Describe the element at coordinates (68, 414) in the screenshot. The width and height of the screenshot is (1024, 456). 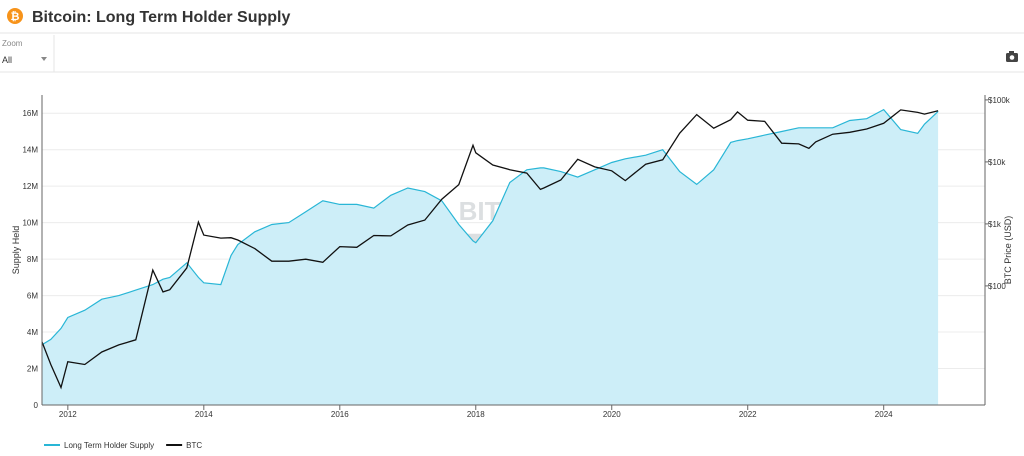
I see `x-tick-label: 2012` at that location.